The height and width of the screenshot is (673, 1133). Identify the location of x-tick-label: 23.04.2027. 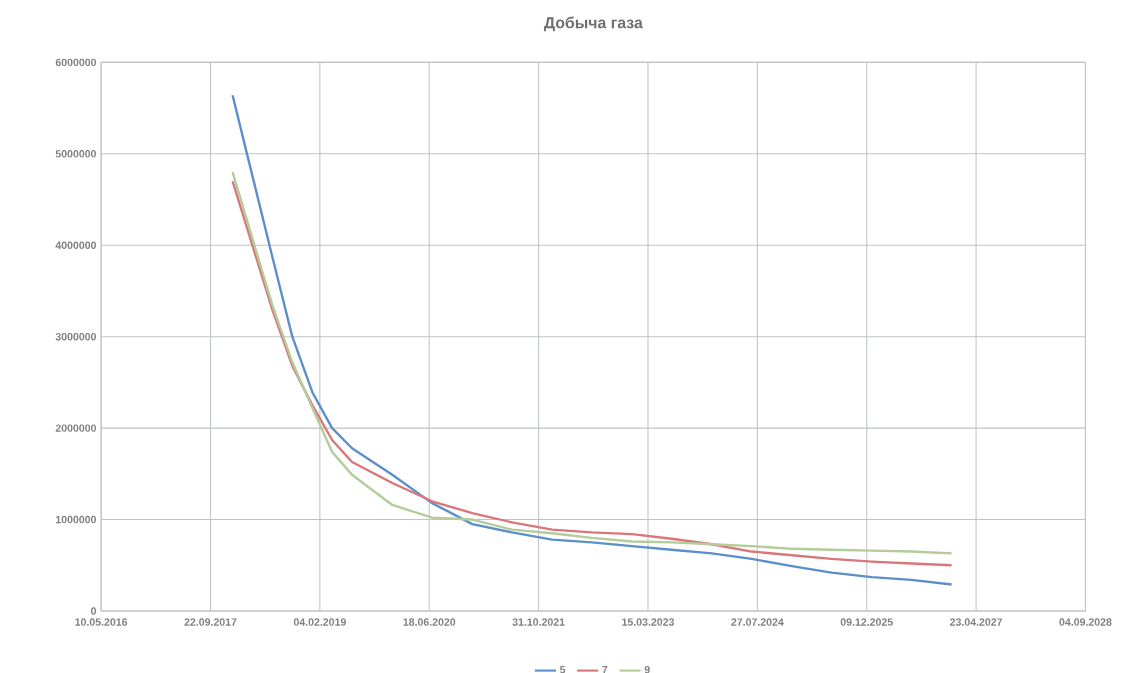
(976, 622).